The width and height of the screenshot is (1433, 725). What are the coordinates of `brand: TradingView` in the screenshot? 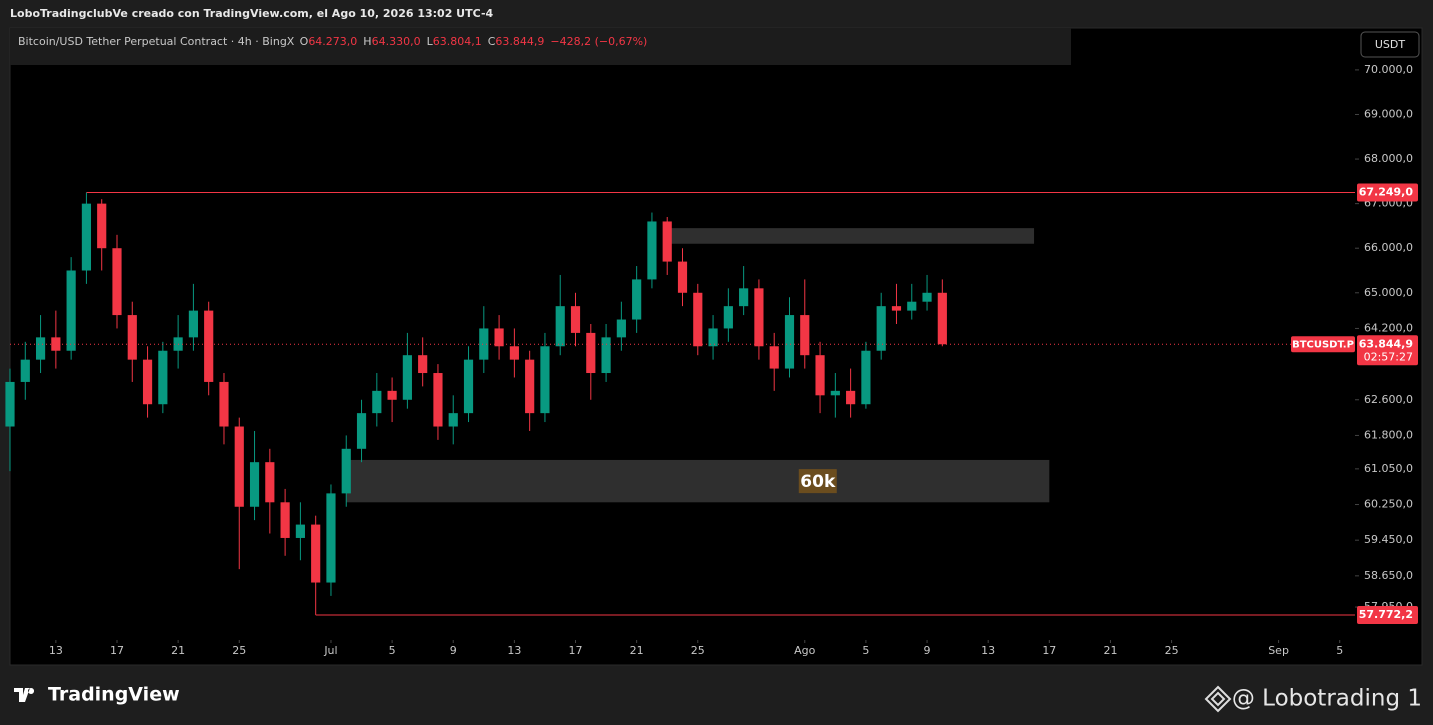 It's located at (114, 695).